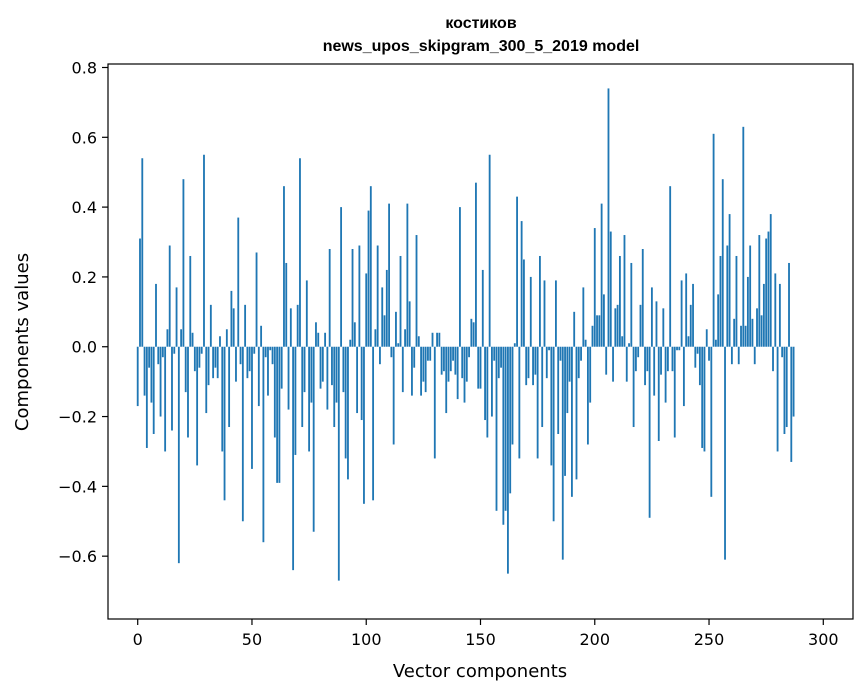 The height and width of the screenshot is (696, 867). Describe the element at coordinates (84, 207) in the screenshot. I see `y-tick-label: 0.4` at that location.